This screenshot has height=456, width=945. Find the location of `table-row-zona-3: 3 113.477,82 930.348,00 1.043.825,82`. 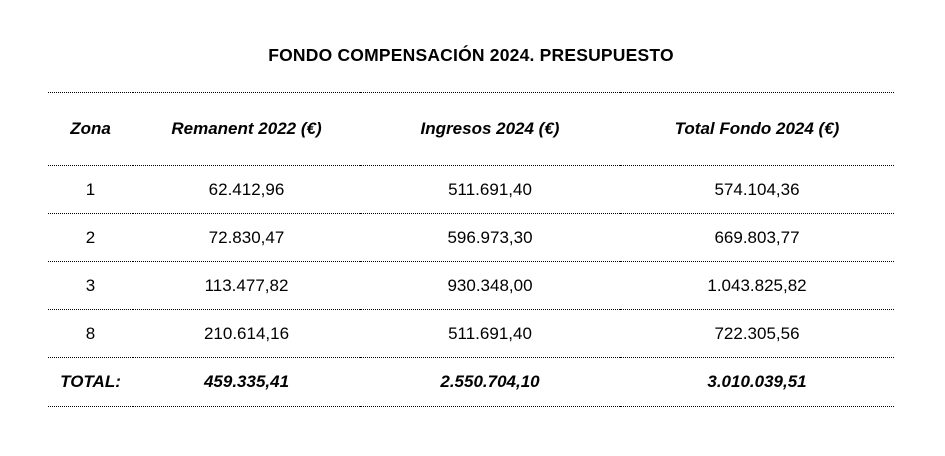

table-row-zona-3: 3 113.477,82 930.348,00 1.043.825,82 is located at coordinates (471, 286).